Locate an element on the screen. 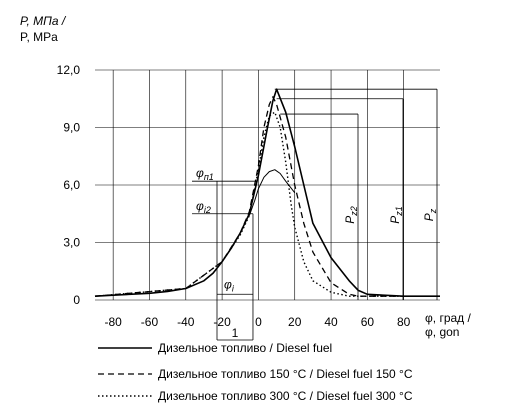 The image size is (508, 411). pressure-label: Pz1 is located at coordinates (396, 215).